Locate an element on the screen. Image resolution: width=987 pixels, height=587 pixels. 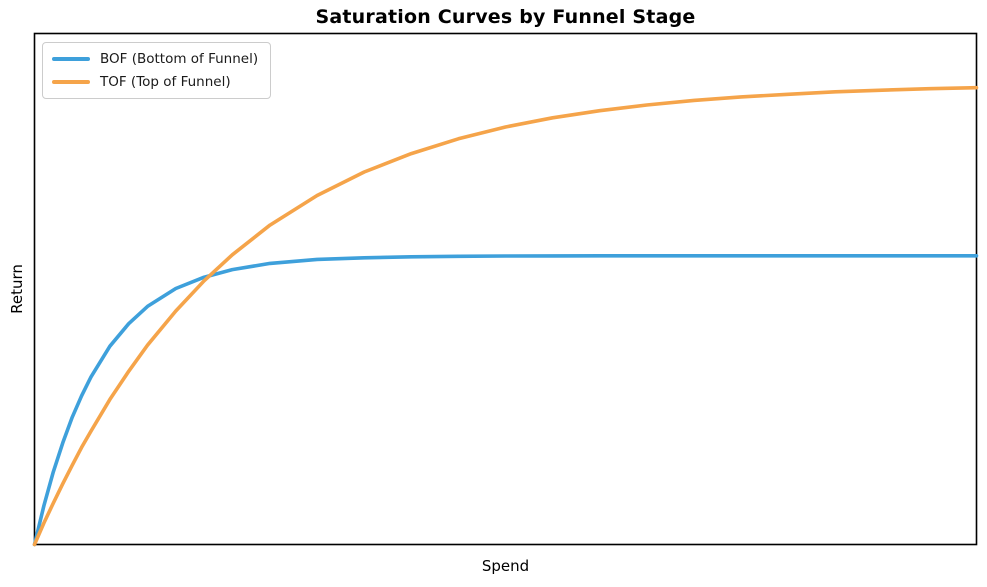
legend-item-tof: TOF (Top of Funnel) is located at coordinates (155, 82).